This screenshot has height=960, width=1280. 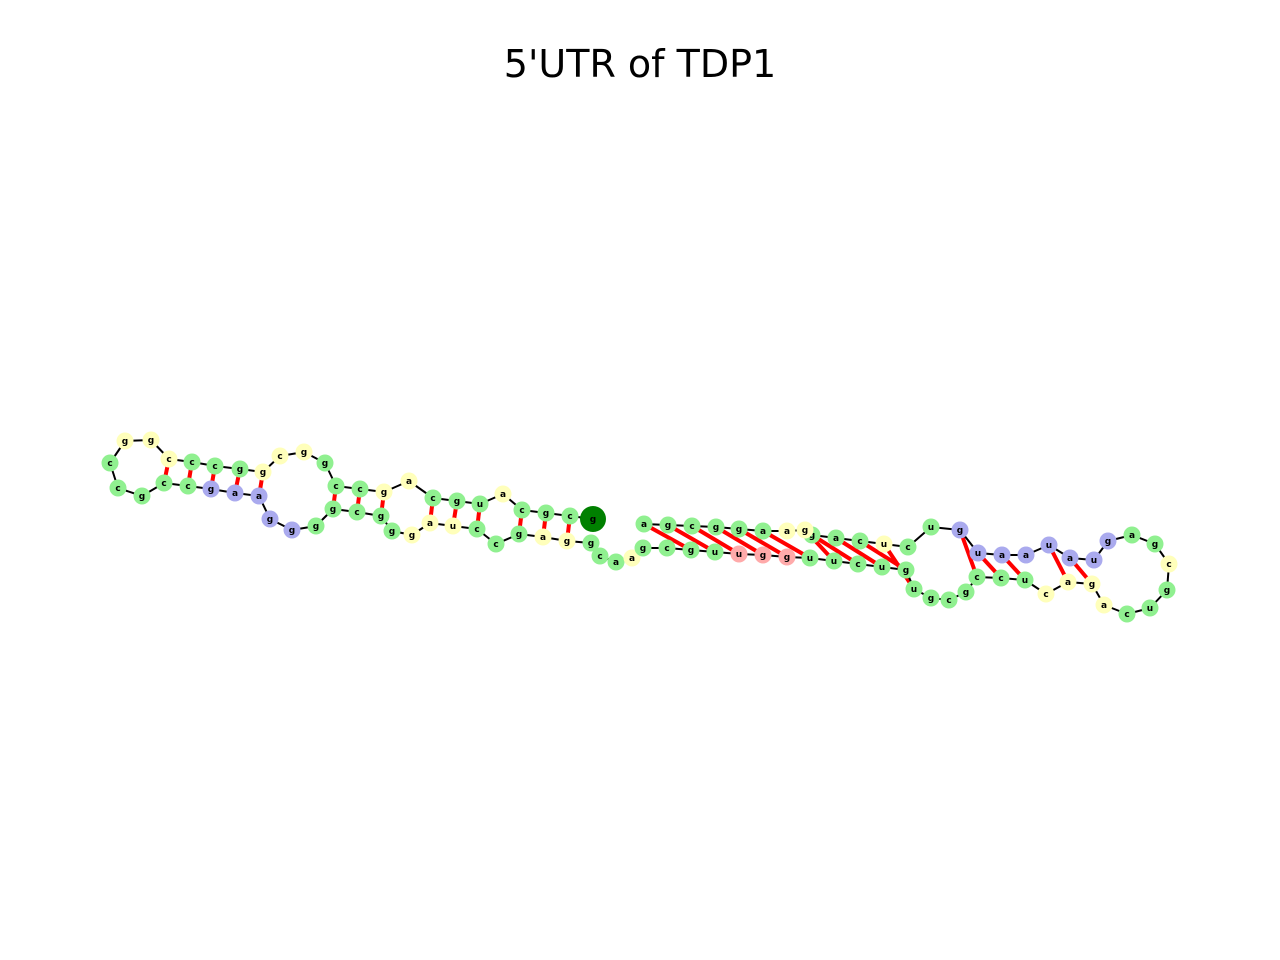 I want to click on diagram-title: 5'UTR of TDP1, so click(x=640, y=64).